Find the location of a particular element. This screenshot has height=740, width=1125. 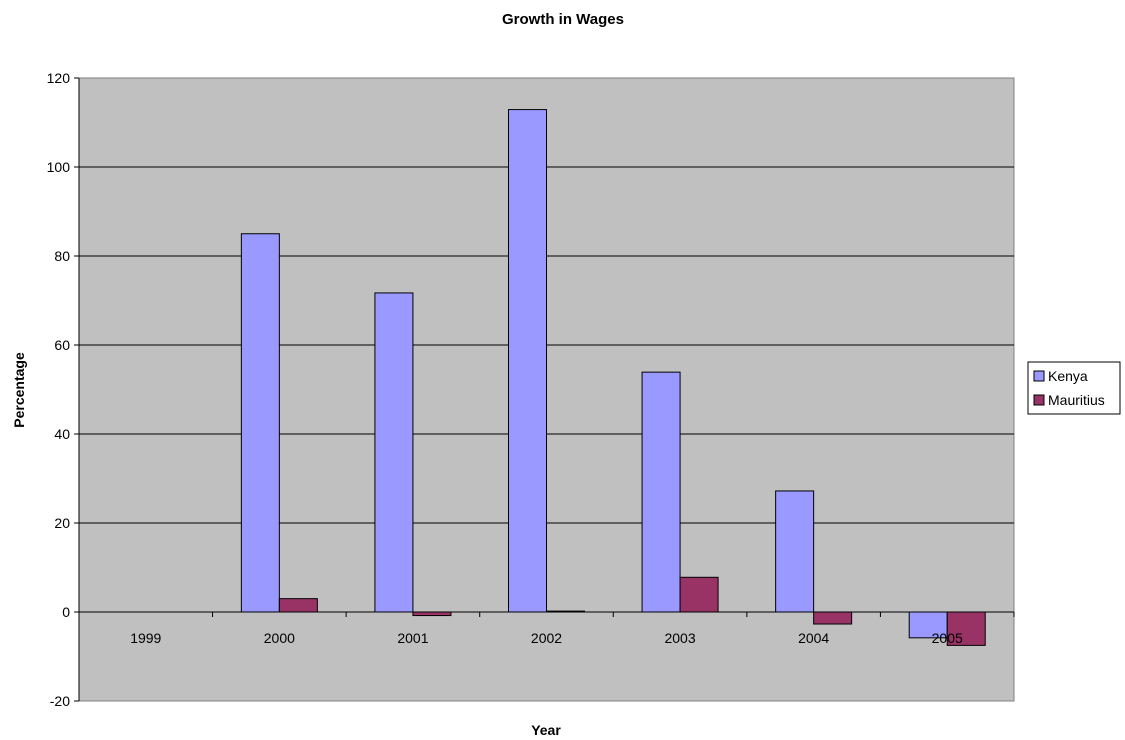

x-tick-label: 2002 is located at coordinates (546, 638).